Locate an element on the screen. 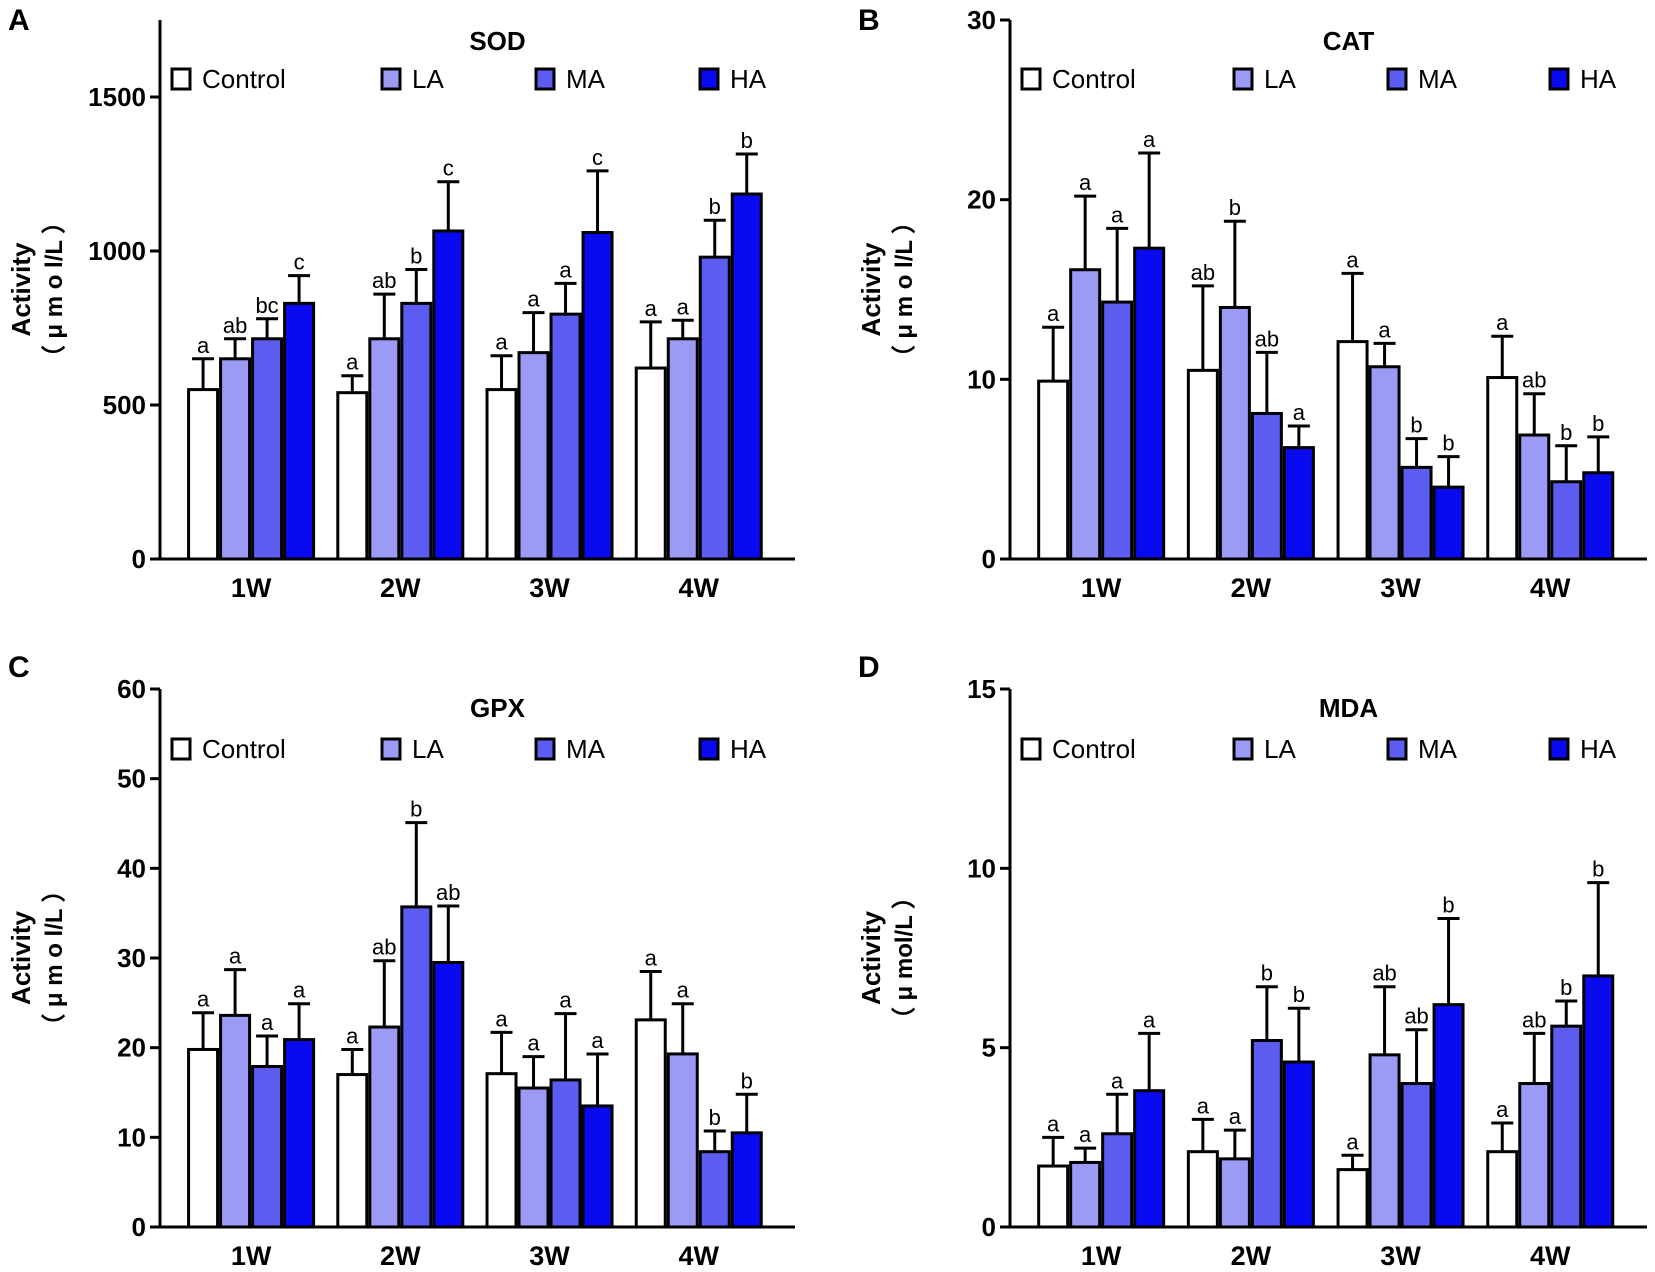  bar-control-1w is located at coordinates (1053, 470).